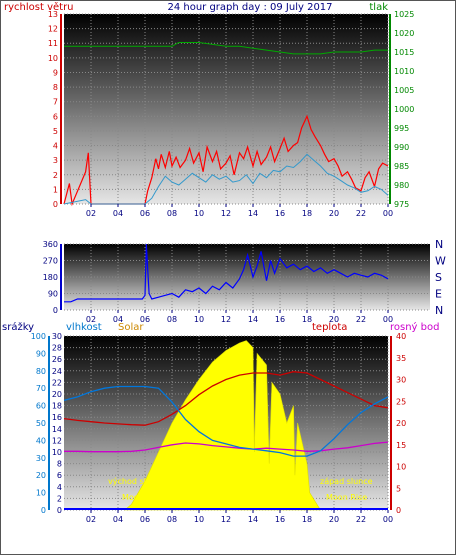 Image resolution: width=456 pixels, height=555 pixels. What do you see at coordinates (57, 417) in the screenshot?
I see `solar-tick-label: 16` at bounding box center [57, 417].